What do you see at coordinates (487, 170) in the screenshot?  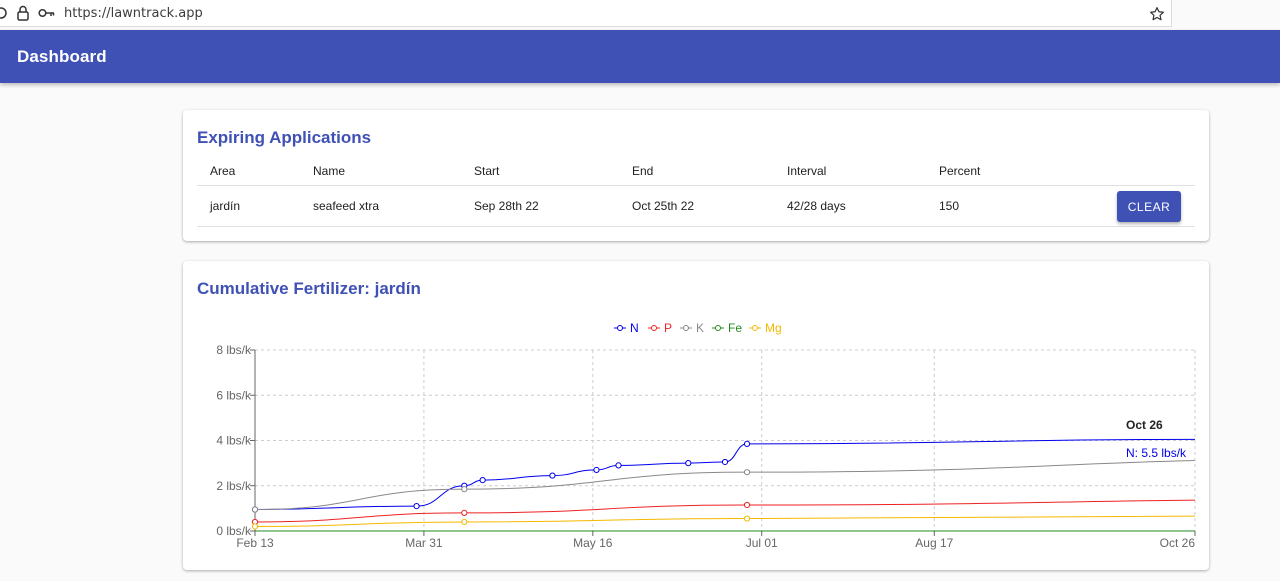 I see `column-header-start: Start` at bounding box center [487, 170].